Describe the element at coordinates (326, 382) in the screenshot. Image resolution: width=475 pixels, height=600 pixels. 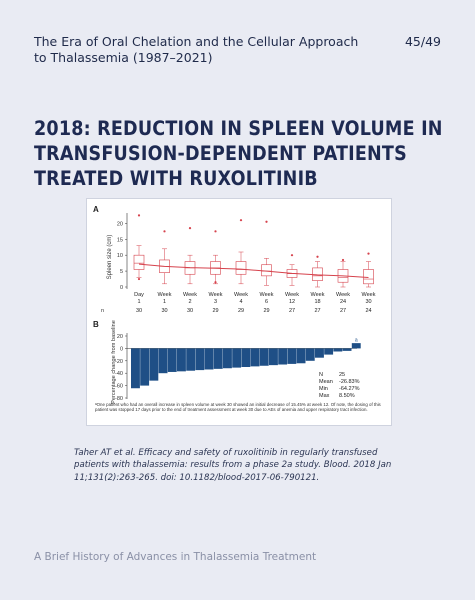
I see `stat-mean-label: Mean` at that location.